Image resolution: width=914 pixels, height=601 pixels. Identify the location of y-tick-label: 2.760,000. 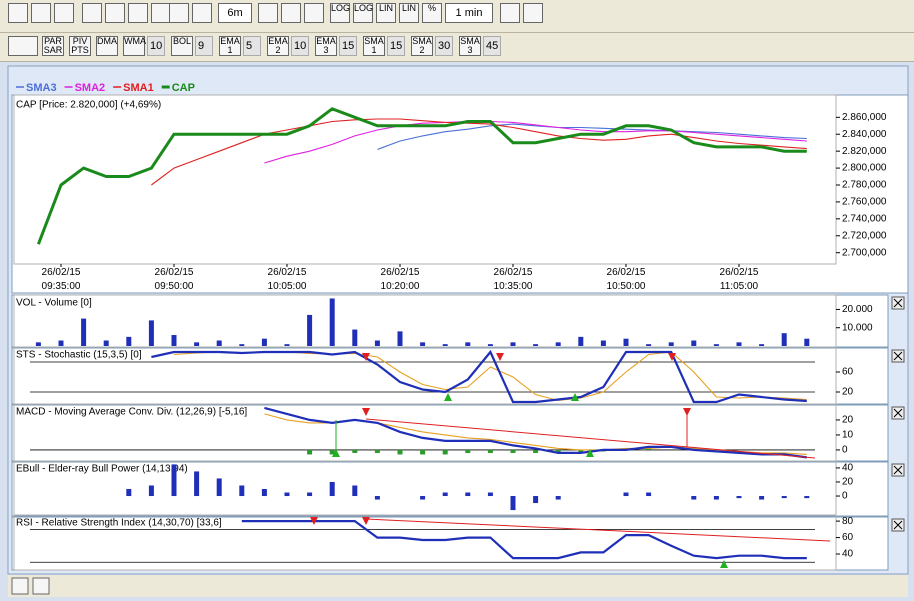
(864, 202).